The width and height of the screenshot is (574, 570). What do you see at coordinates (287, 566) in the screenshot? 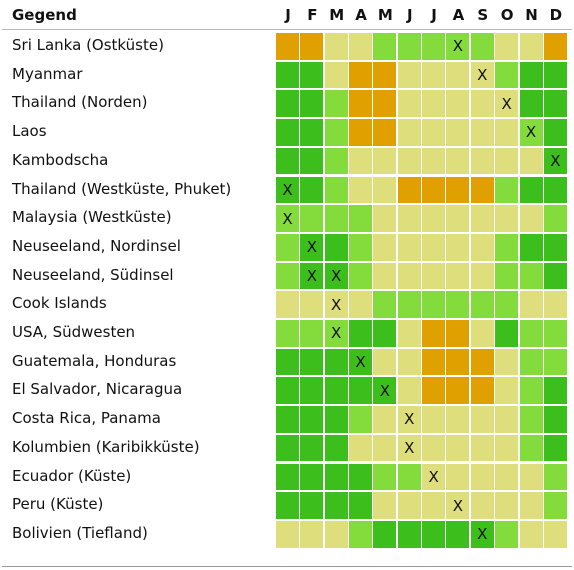
I see `table-bottom-rule` at bounding box center [287, 566].